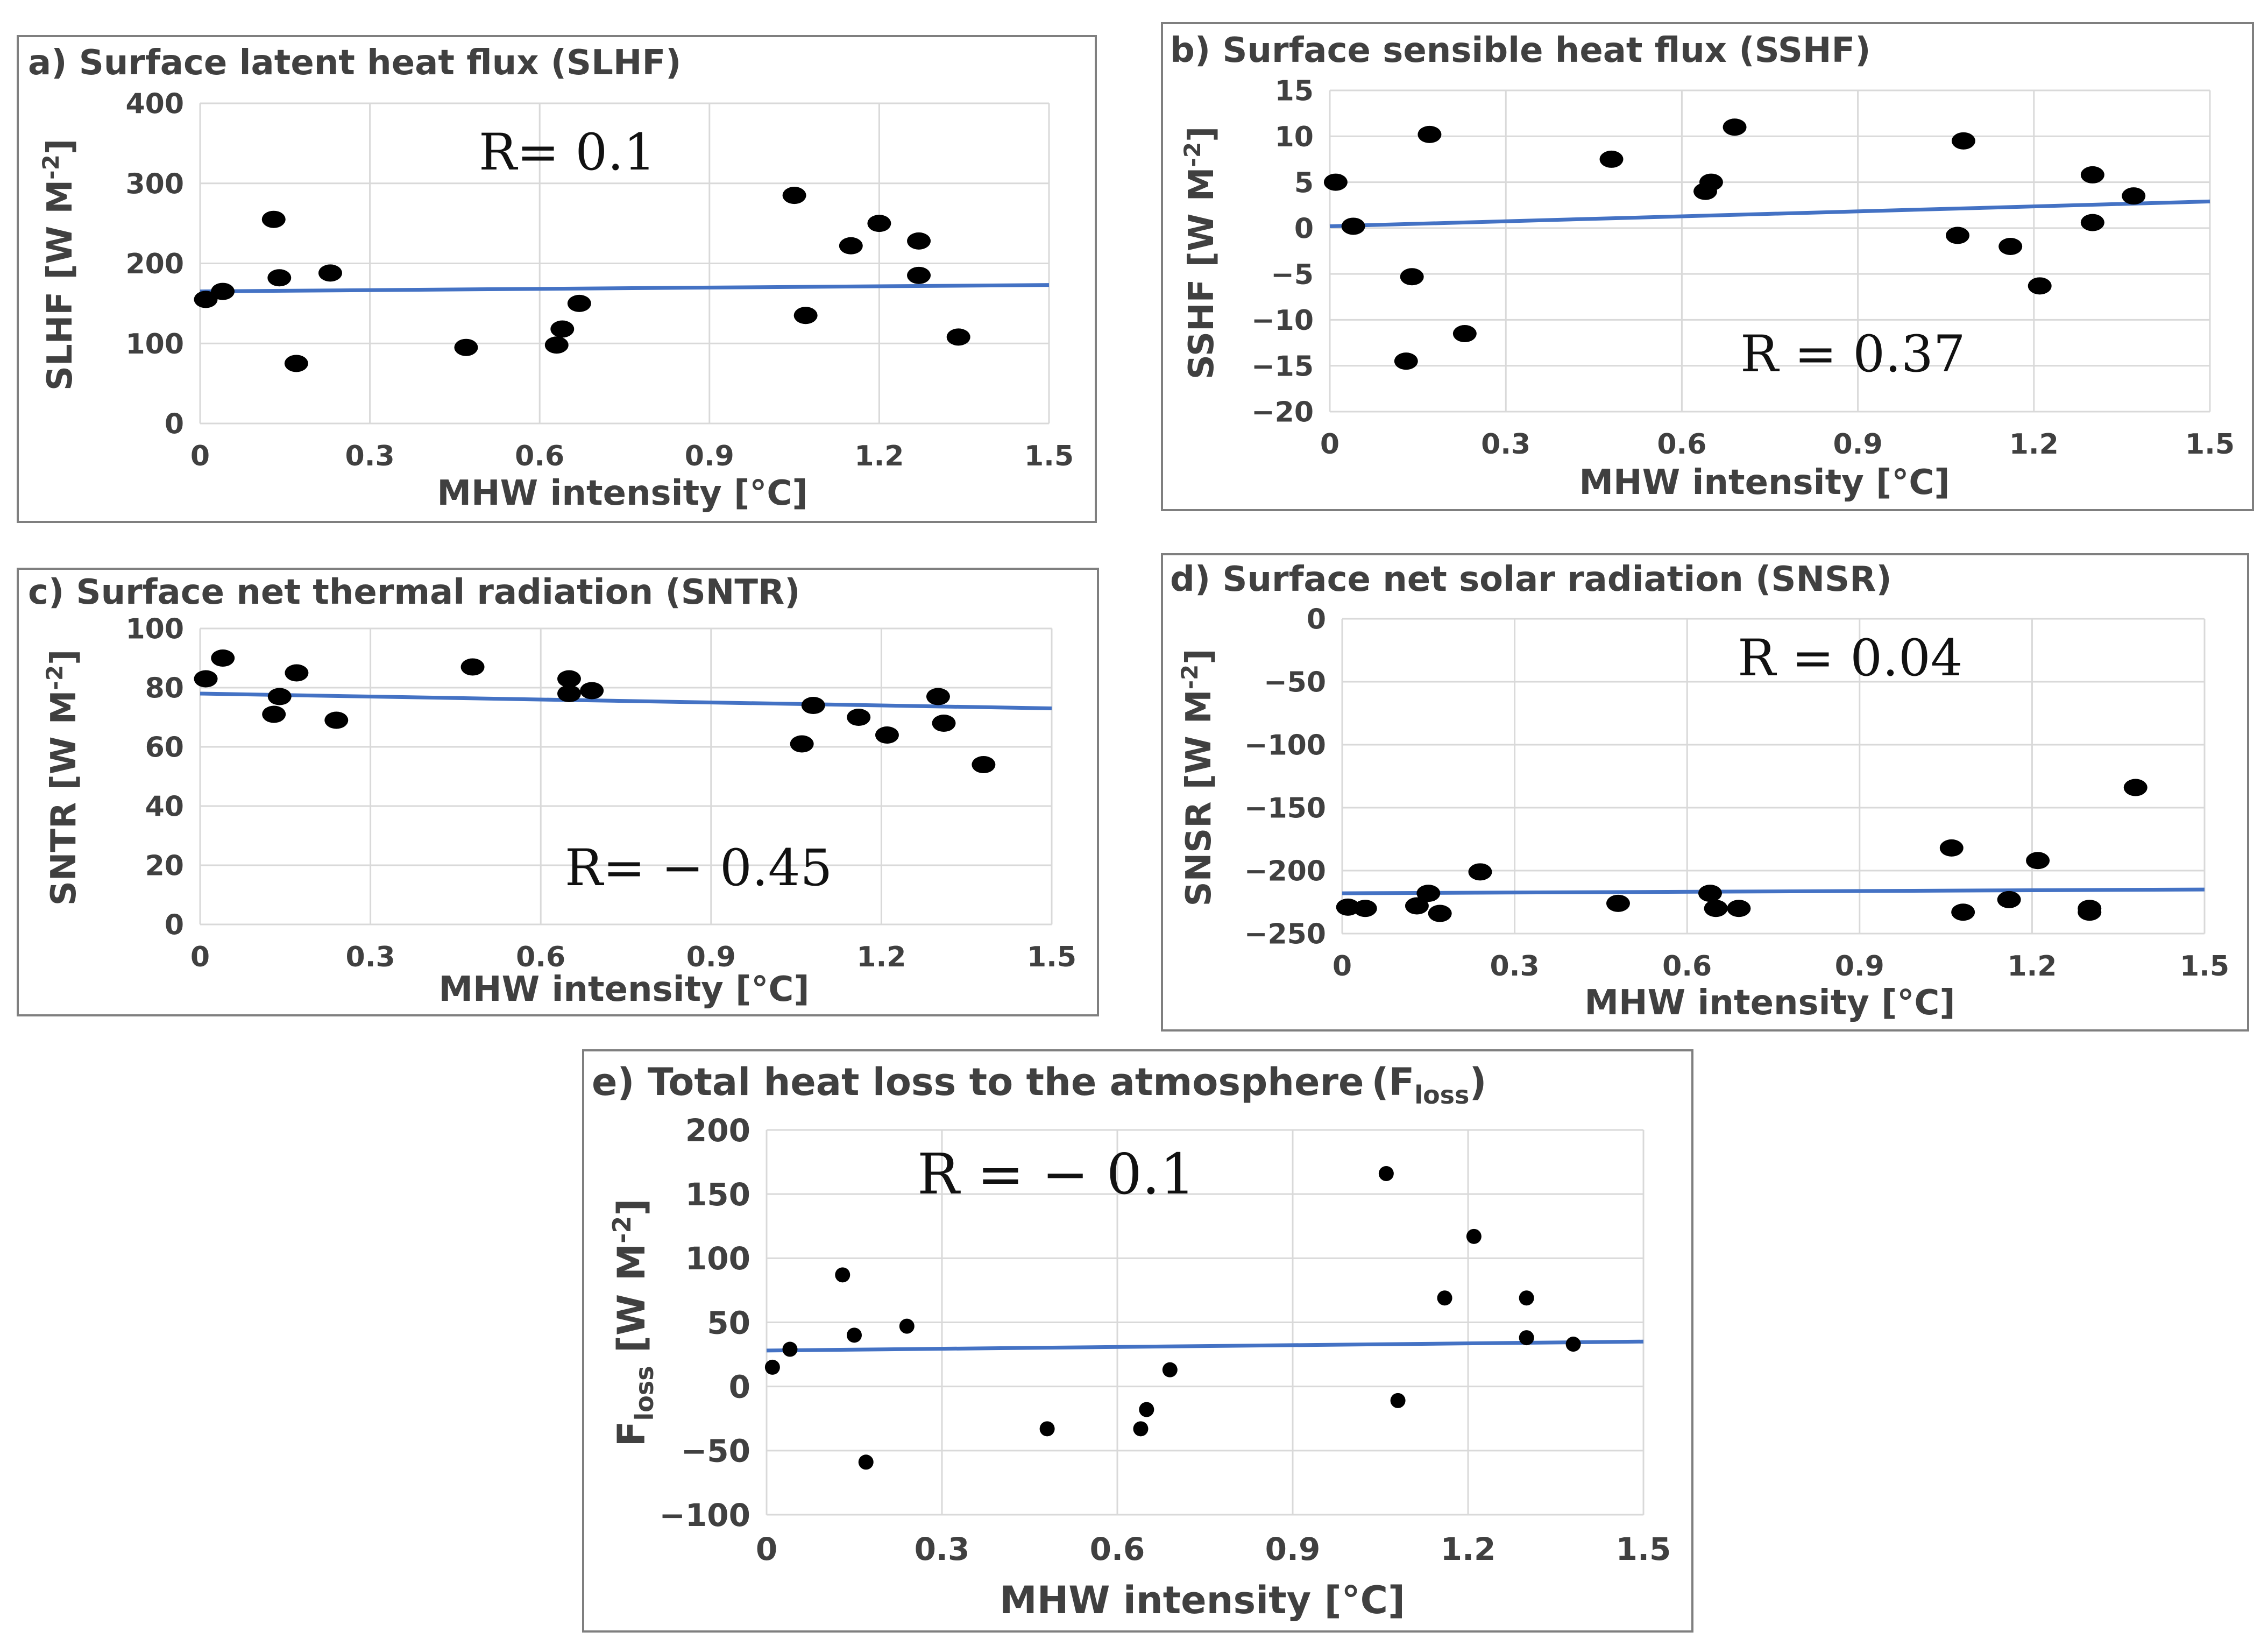 The image size is (2268, 1646). I want to click on y-tick-label: −15, so click(1283, 366).